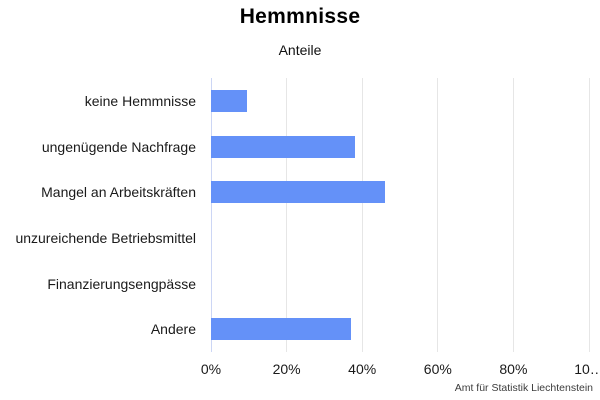 This screenshot has height=400, width=600. Describe the element at coordinates (437, 369) in the screenshot. I see `x-tick-label: 60%` at that location.